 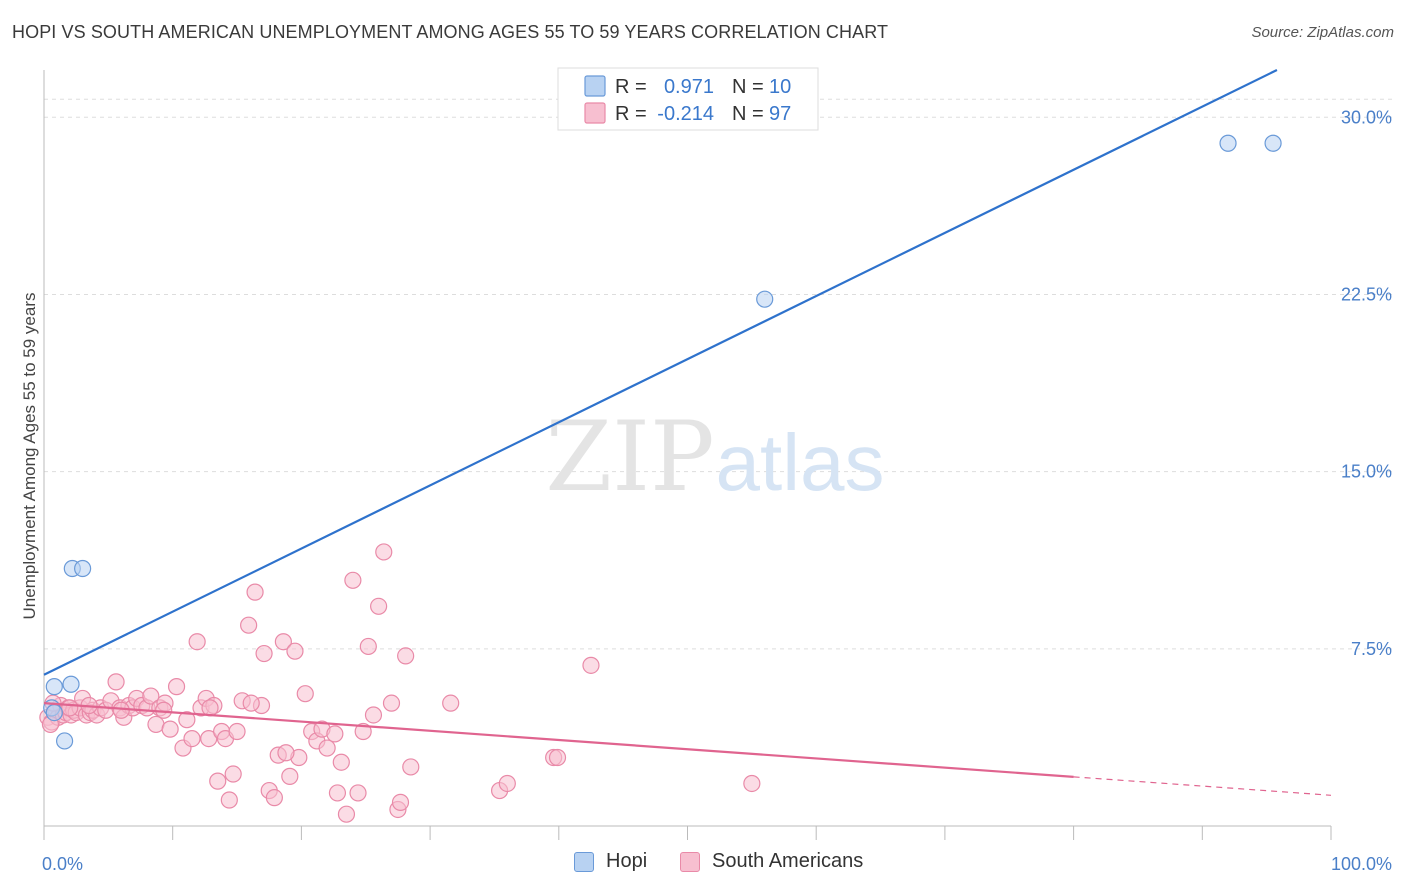 I want to click on y-tick-label-2: 22.5%, so click(x=1366, y=294).